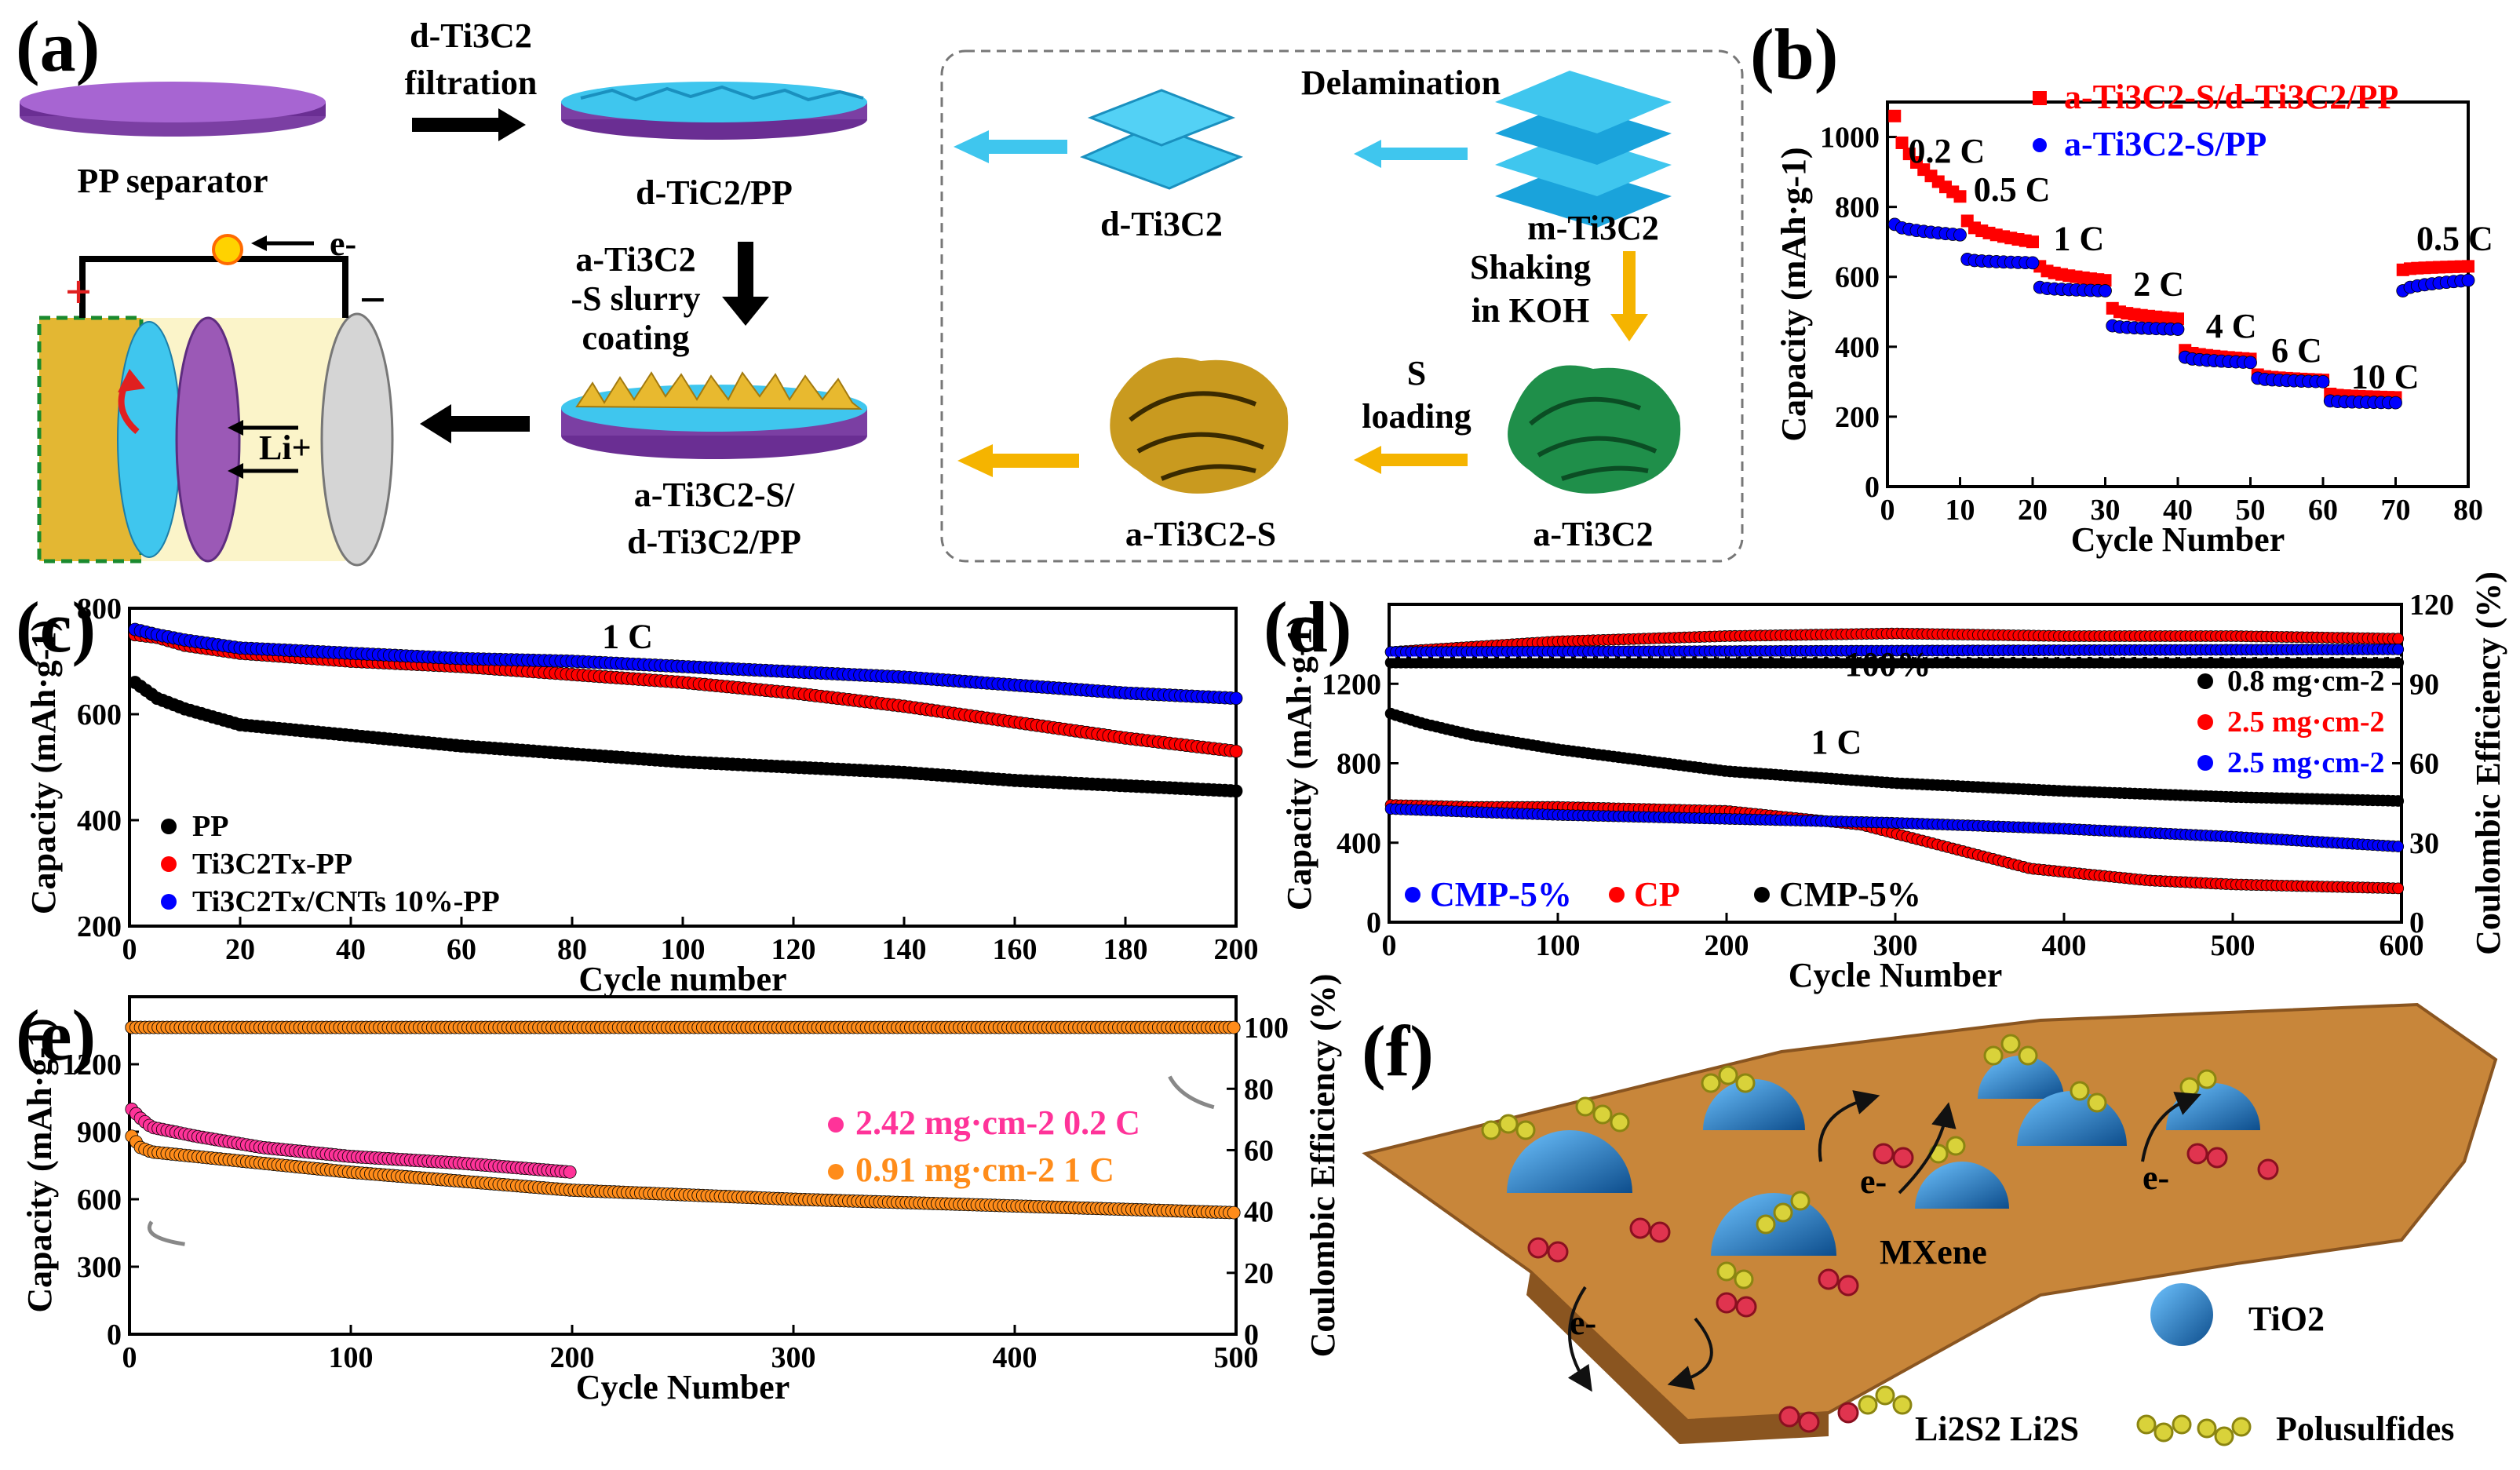 The width and height of the screenshot is (2520, 1470). Describe the element at coordinates (2181, 1315) in the screenshot. I see `legend-tio2-icon` at that location.